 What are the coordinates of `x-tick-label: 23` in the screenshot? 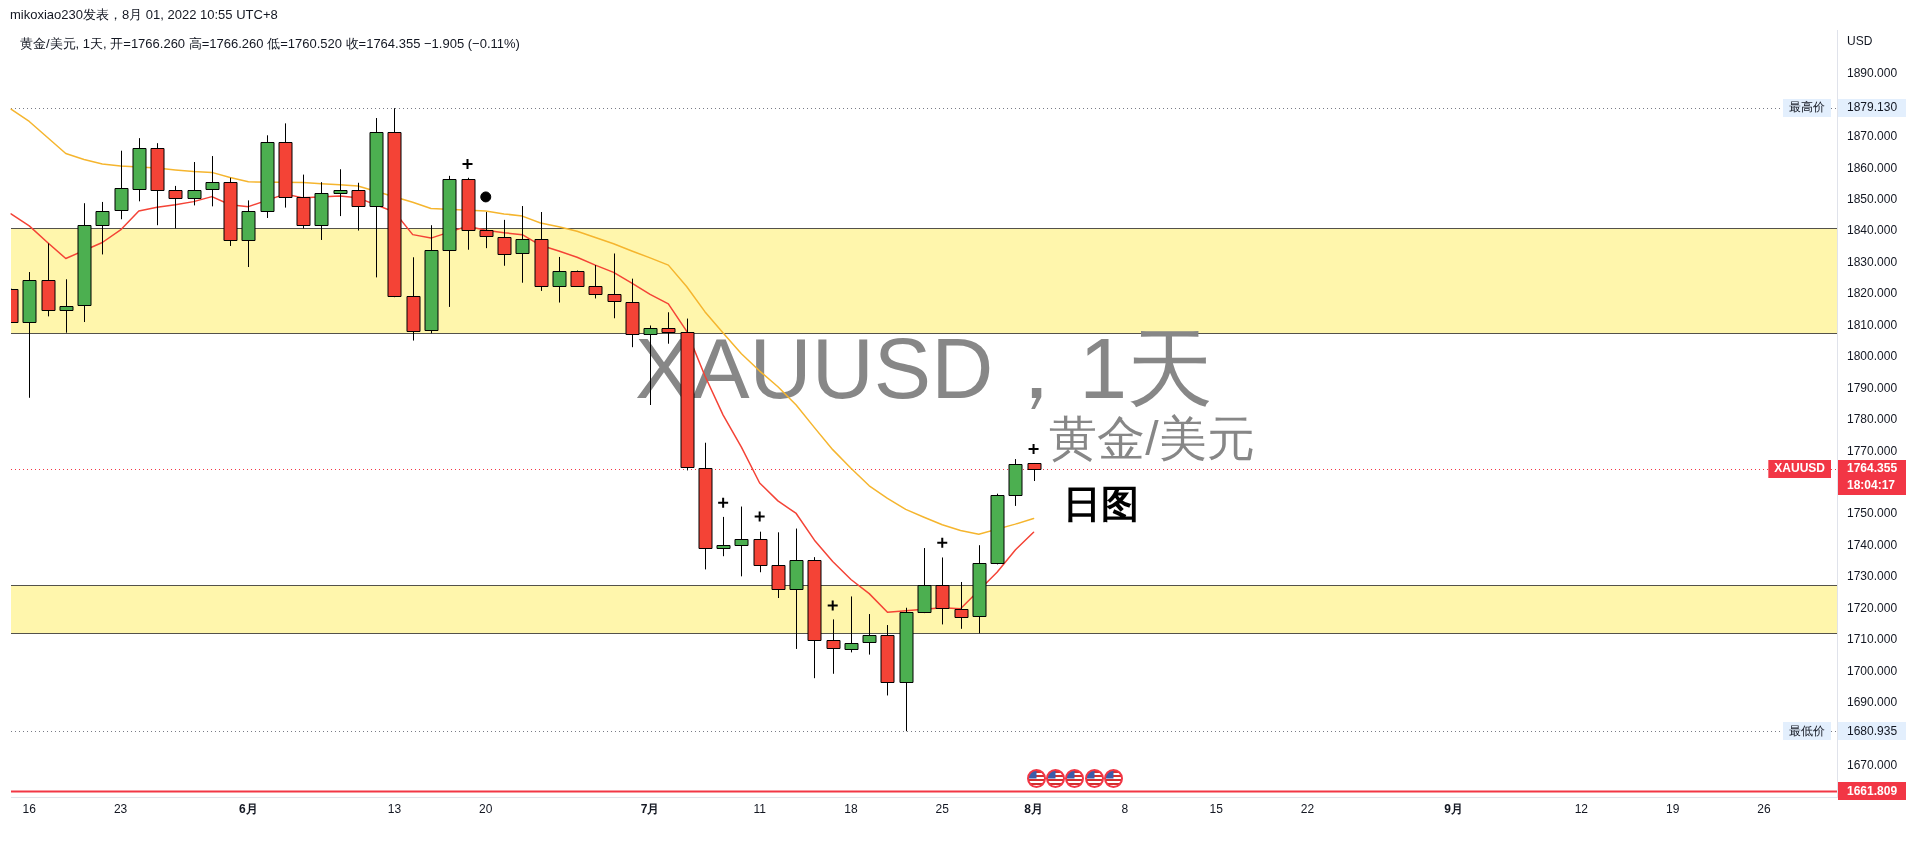 It's located at (120, 808).